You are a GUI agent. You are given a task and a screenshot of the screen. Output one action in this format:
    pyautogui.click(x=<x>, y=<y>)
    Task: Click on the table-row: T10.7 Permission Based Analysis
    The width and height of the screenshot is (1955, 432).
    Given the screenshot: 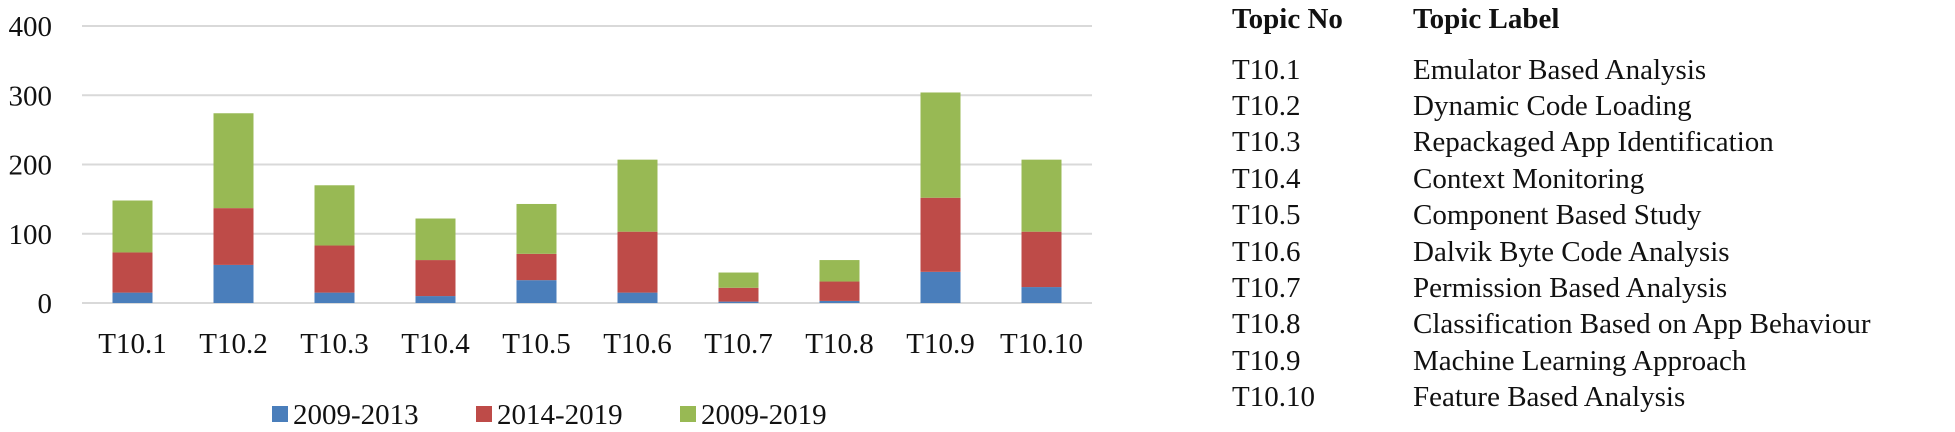 What is the action you would take?
    pyautogui.click(x=1592, y=288)
    